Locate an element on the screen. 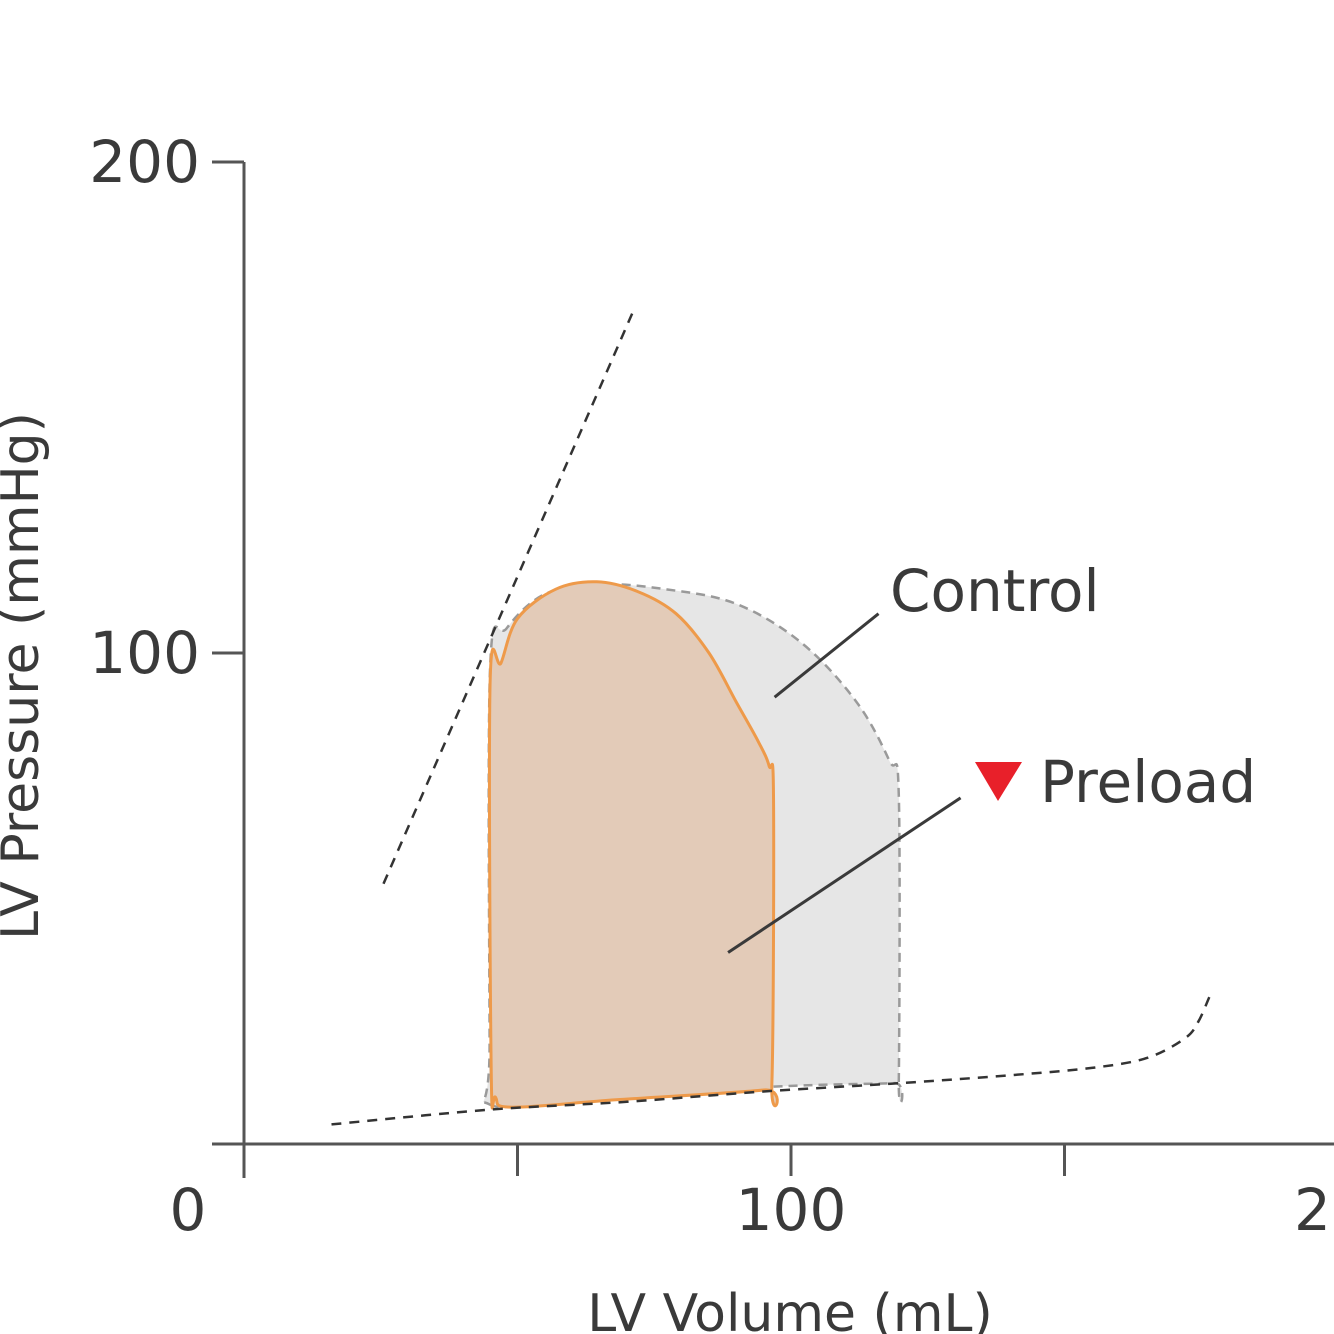 This screenshot has width=1334, height=1334. preload-down-marker-icon is located at coordinates (998, 781).